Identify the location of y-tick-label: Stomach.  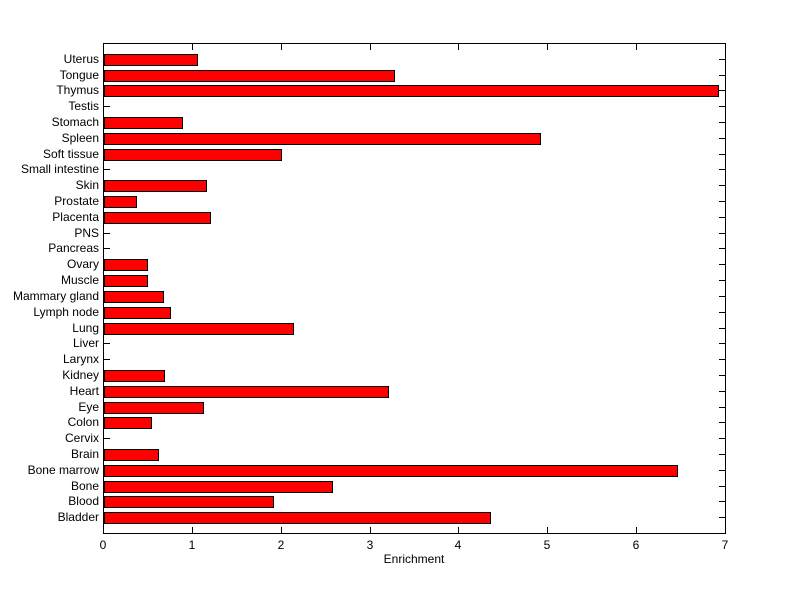
(75, 122).